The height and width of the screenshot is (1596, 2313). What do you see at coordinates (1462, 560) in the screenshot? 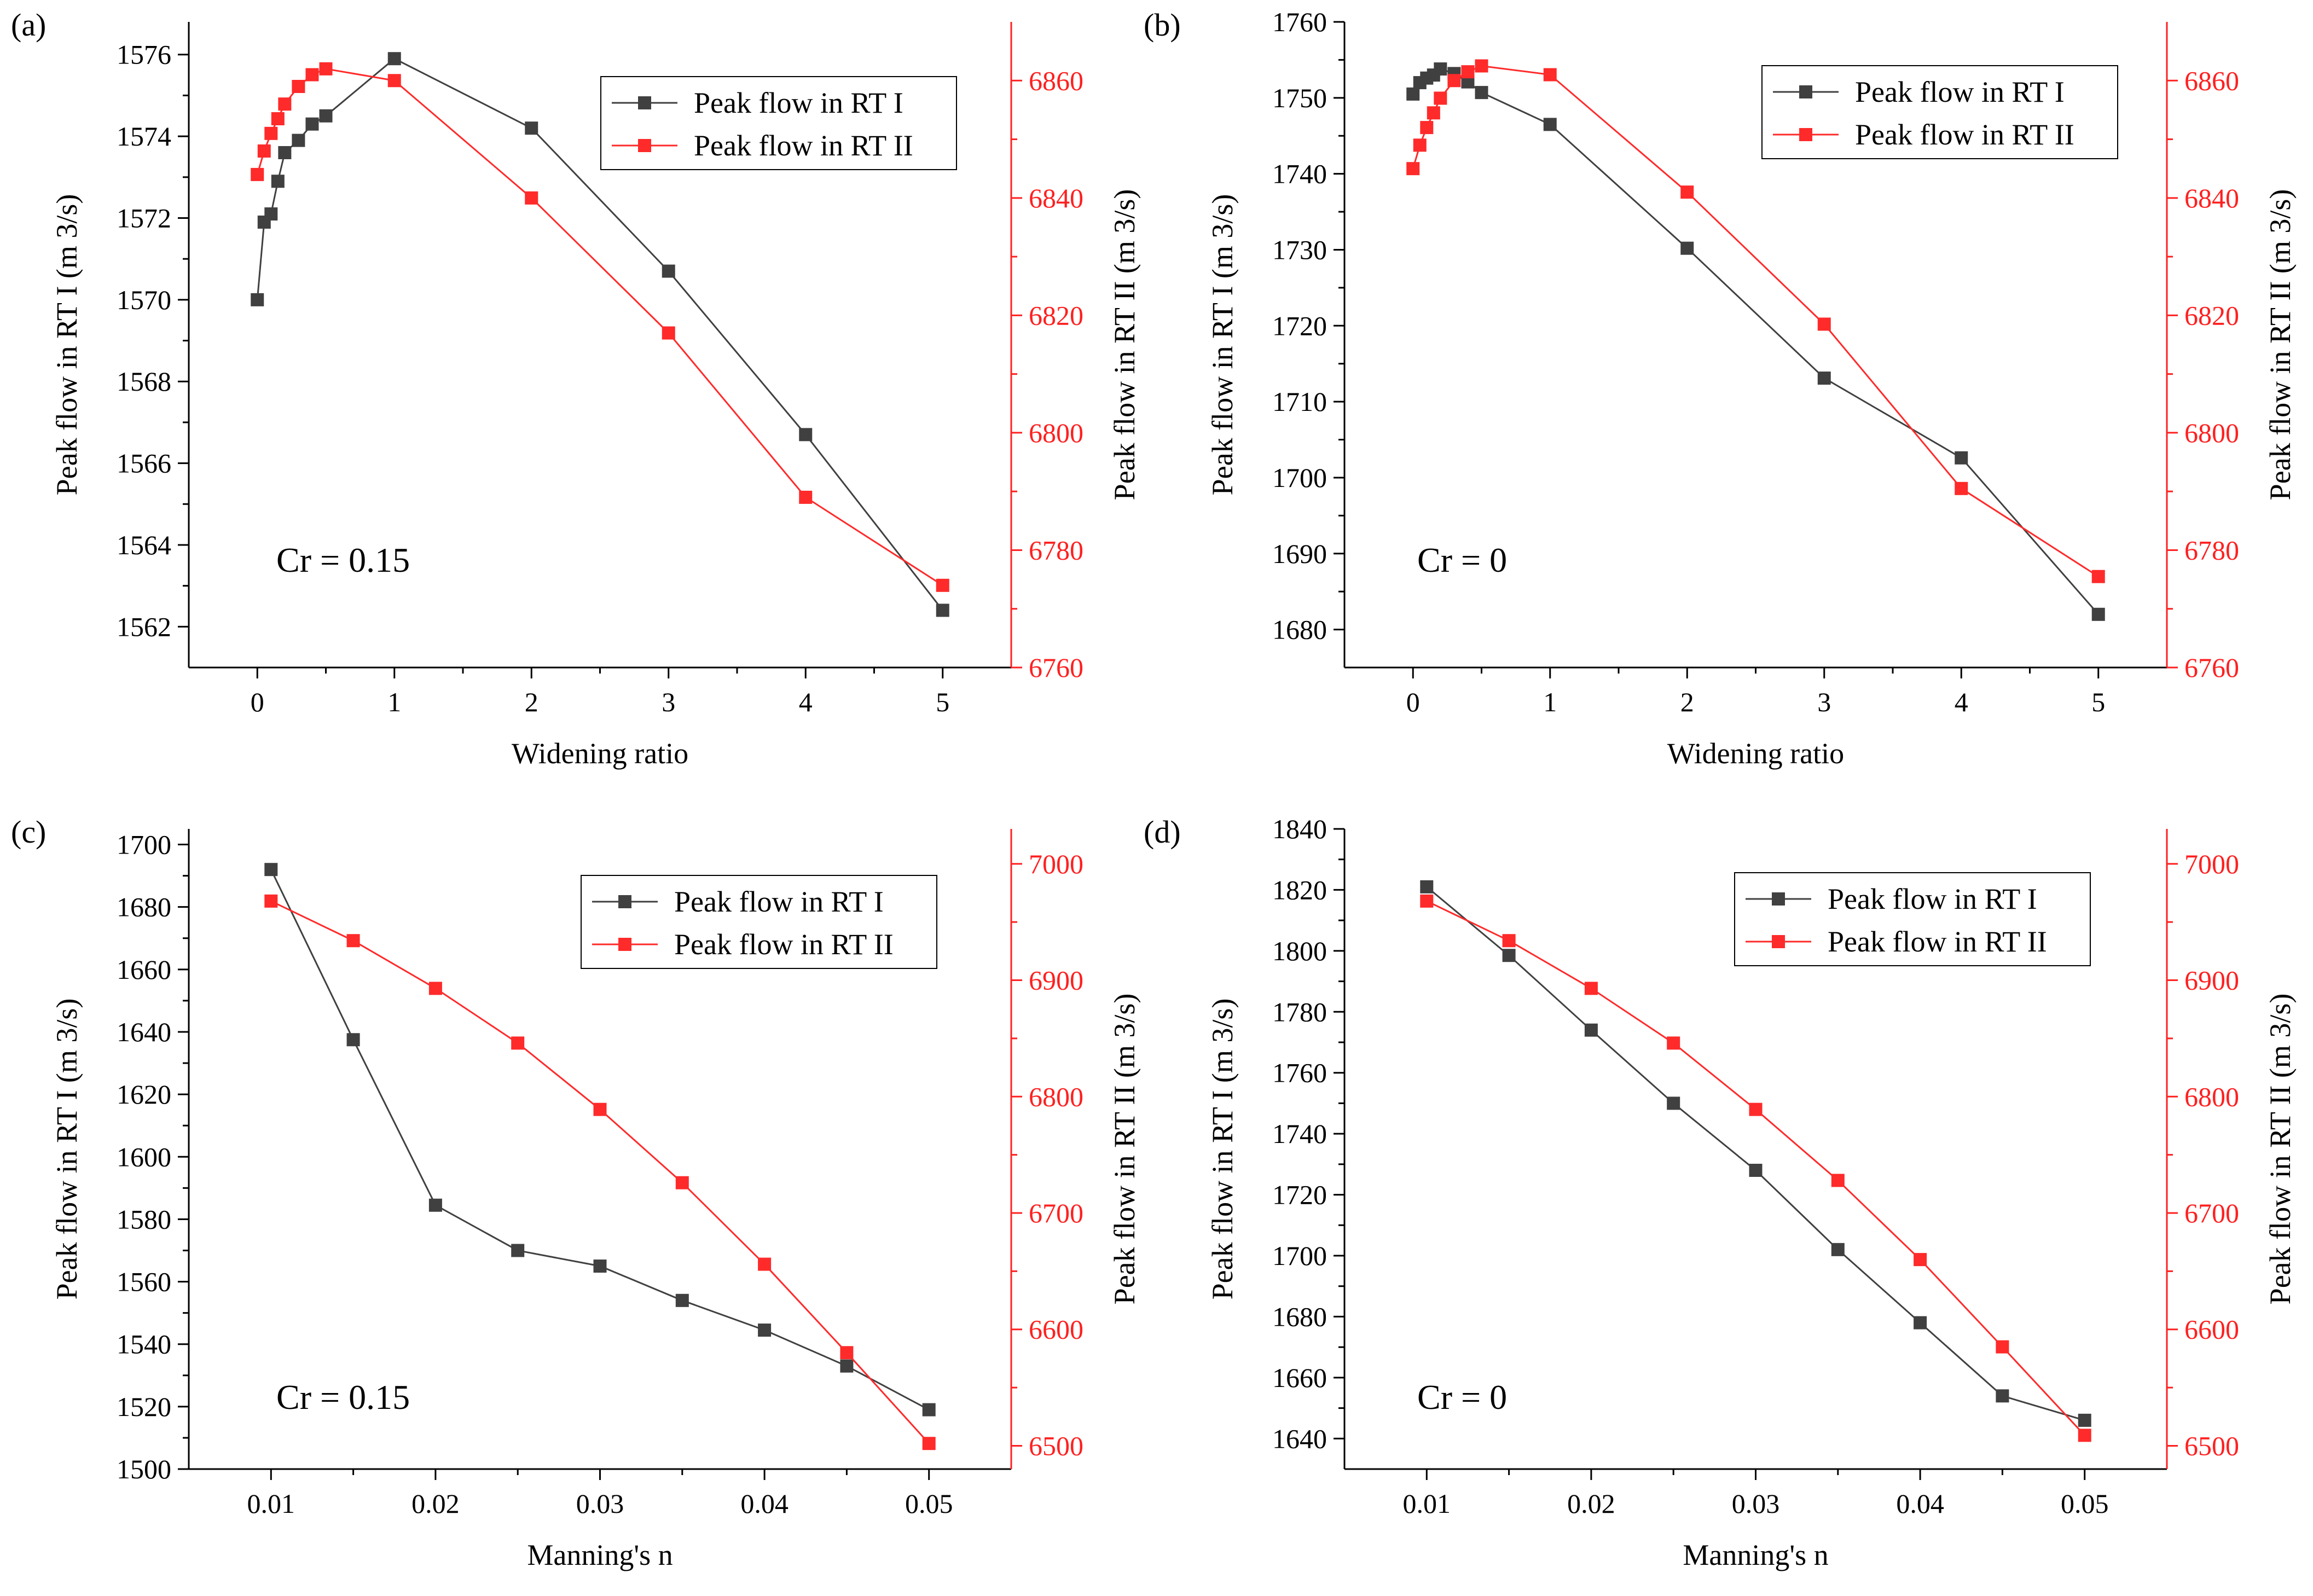
I see `annotation: Cr = 0` at bounding box center [1462, 560].